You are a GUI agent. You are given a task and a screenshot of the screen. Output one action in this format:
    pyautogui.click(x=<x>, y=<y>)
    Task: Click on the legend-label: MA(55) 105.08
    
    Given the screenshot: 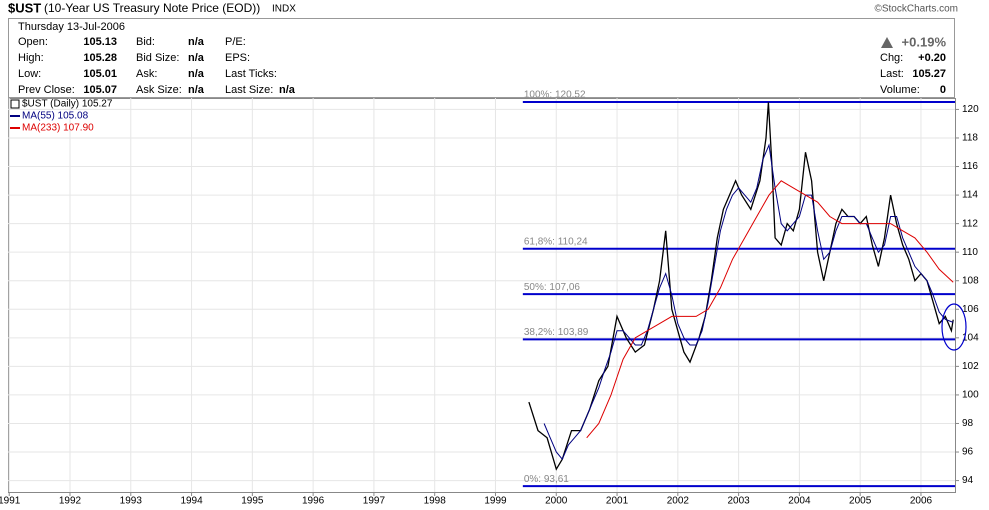 What is the action you would take?
    pyautogui.click(x=55, y=116)
    